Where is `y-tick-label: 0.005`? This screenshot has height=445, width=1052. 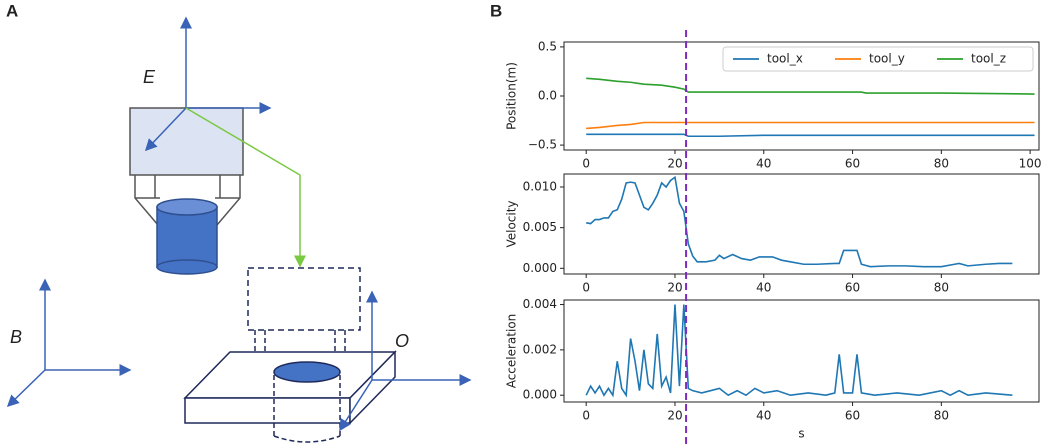 y-tick-label: 0.005 is located at coordinates (540, 227).